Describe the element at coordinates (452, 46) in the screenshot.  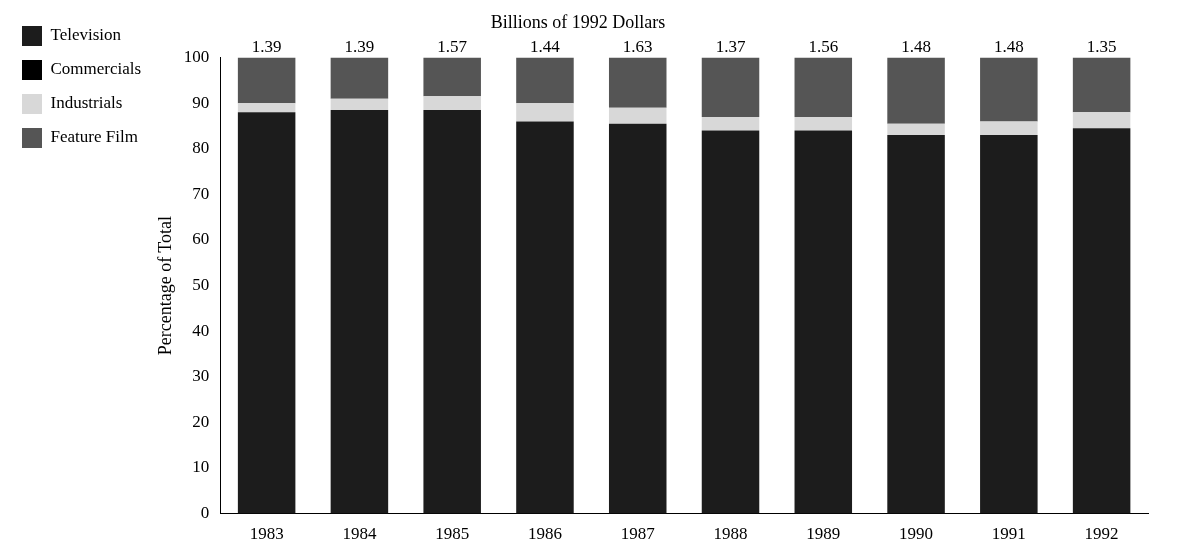
I see `text: 1.57` at that location.